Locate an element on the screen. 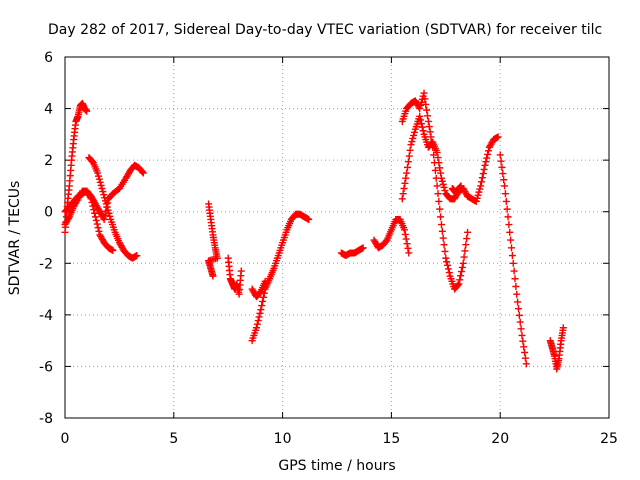 The height and width of the screenshot is (480, 640). y-tick-label: -8 is located at coordinates (46, 419).